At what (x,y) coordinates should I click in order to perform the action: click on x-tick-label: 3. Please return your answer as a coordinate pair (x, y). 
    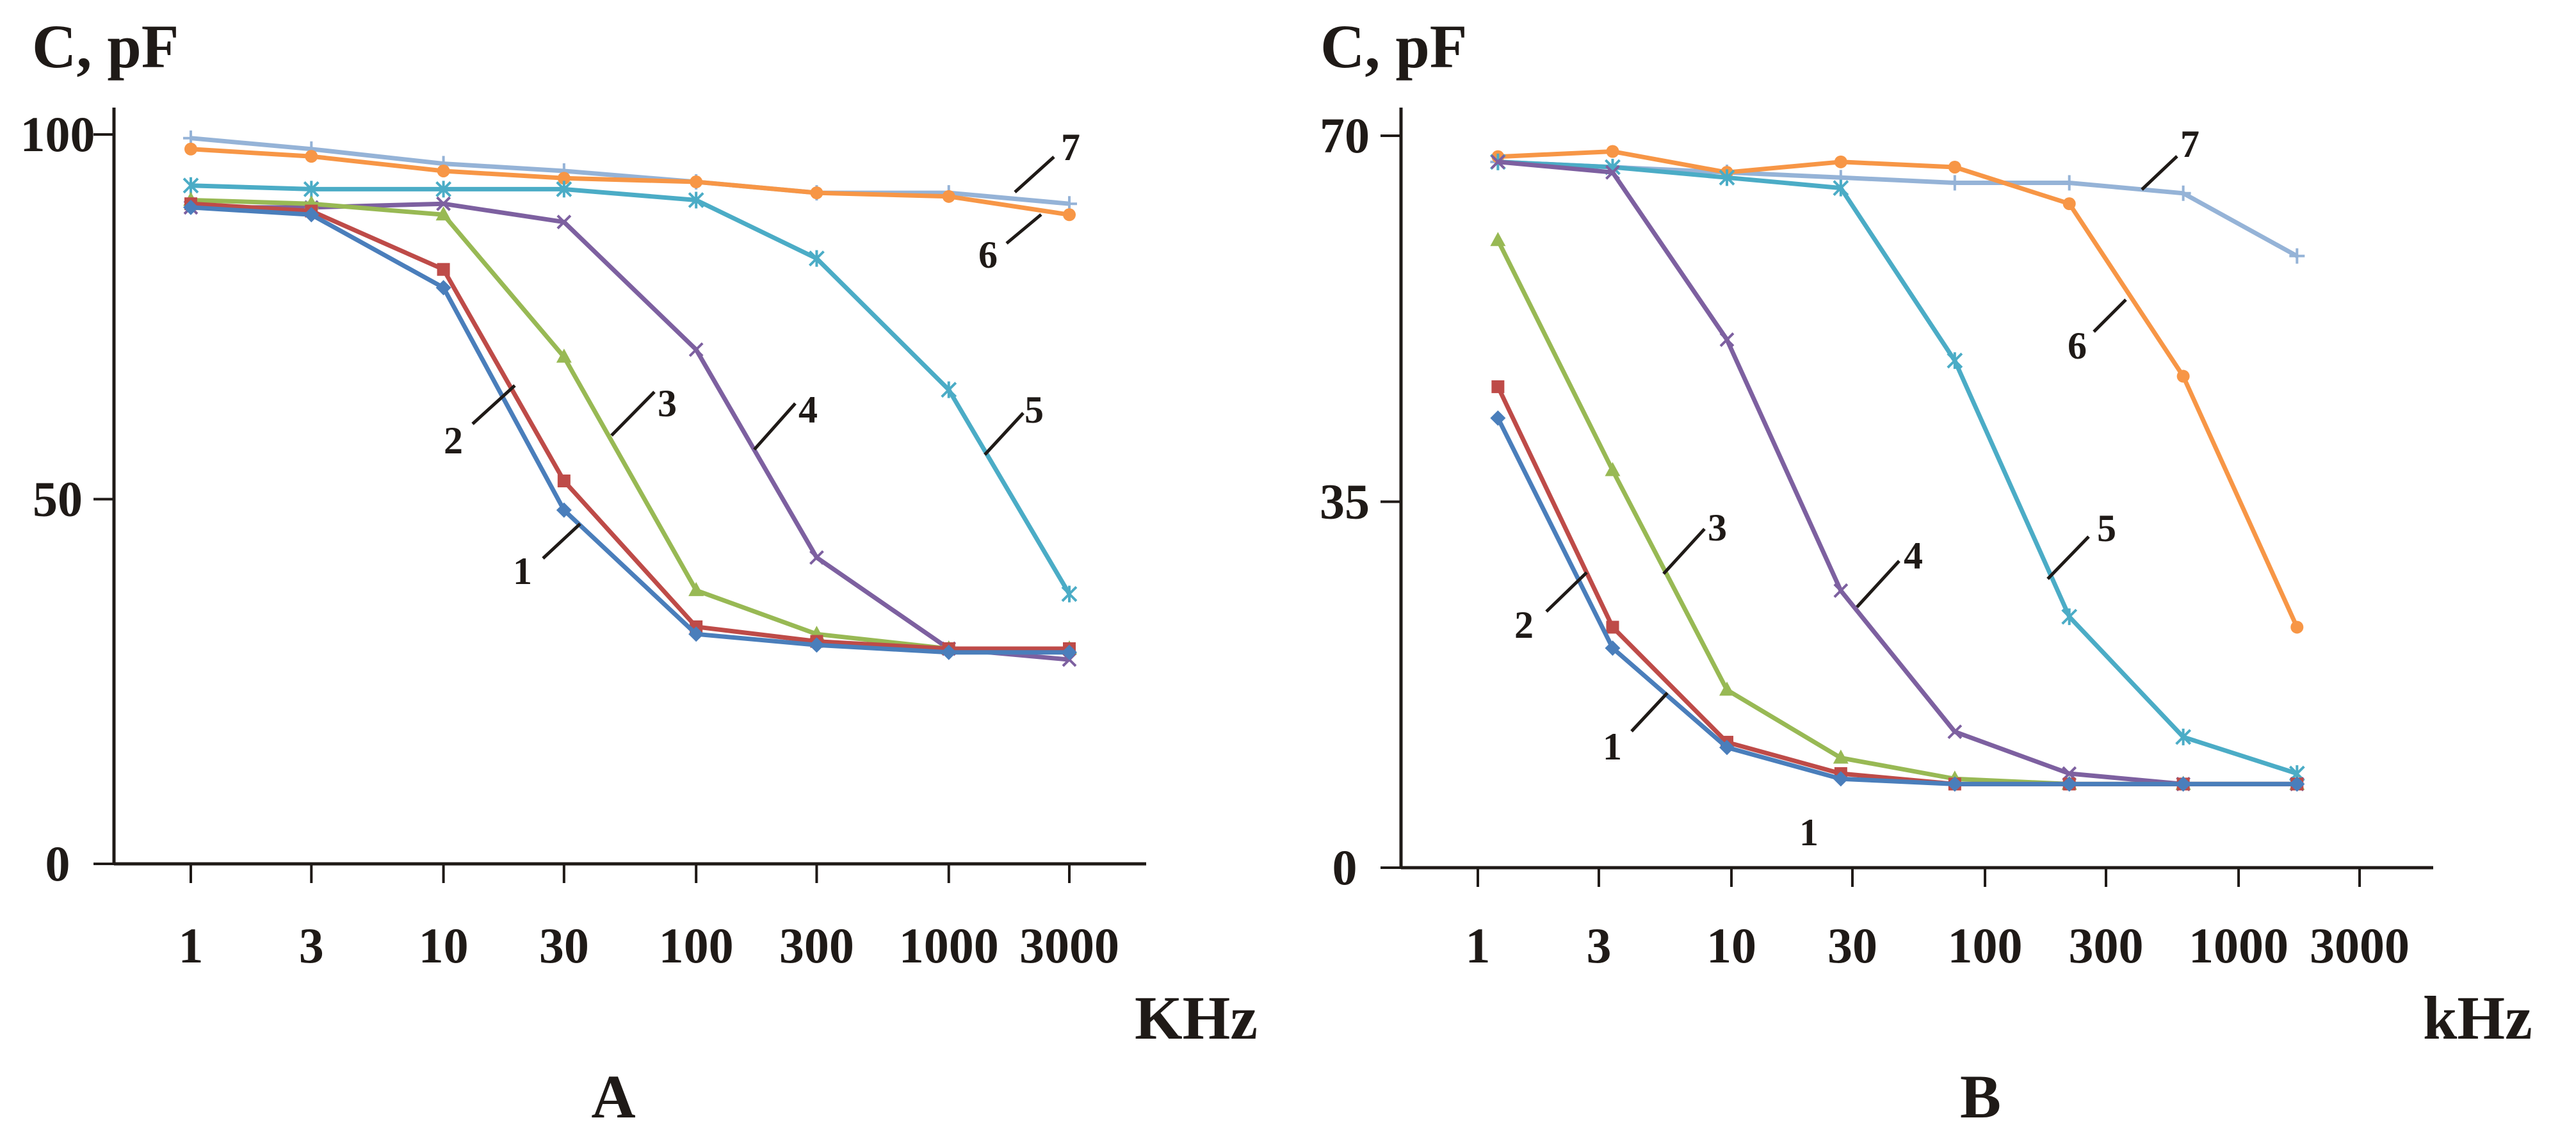
    Looking at the image, I should click on (1598, 946).